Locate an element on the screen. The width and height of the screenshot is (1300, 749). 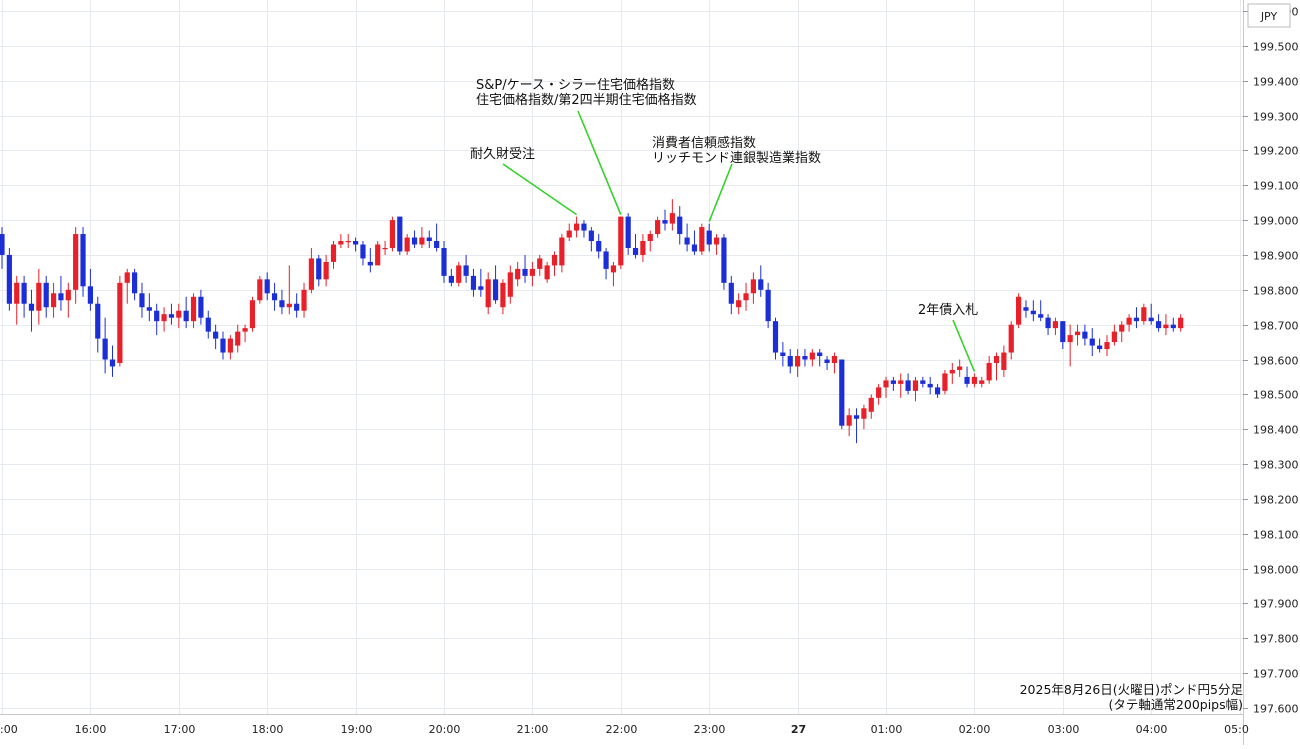
y-tick-label: 199.300 is located at coordinates (1276, 117).